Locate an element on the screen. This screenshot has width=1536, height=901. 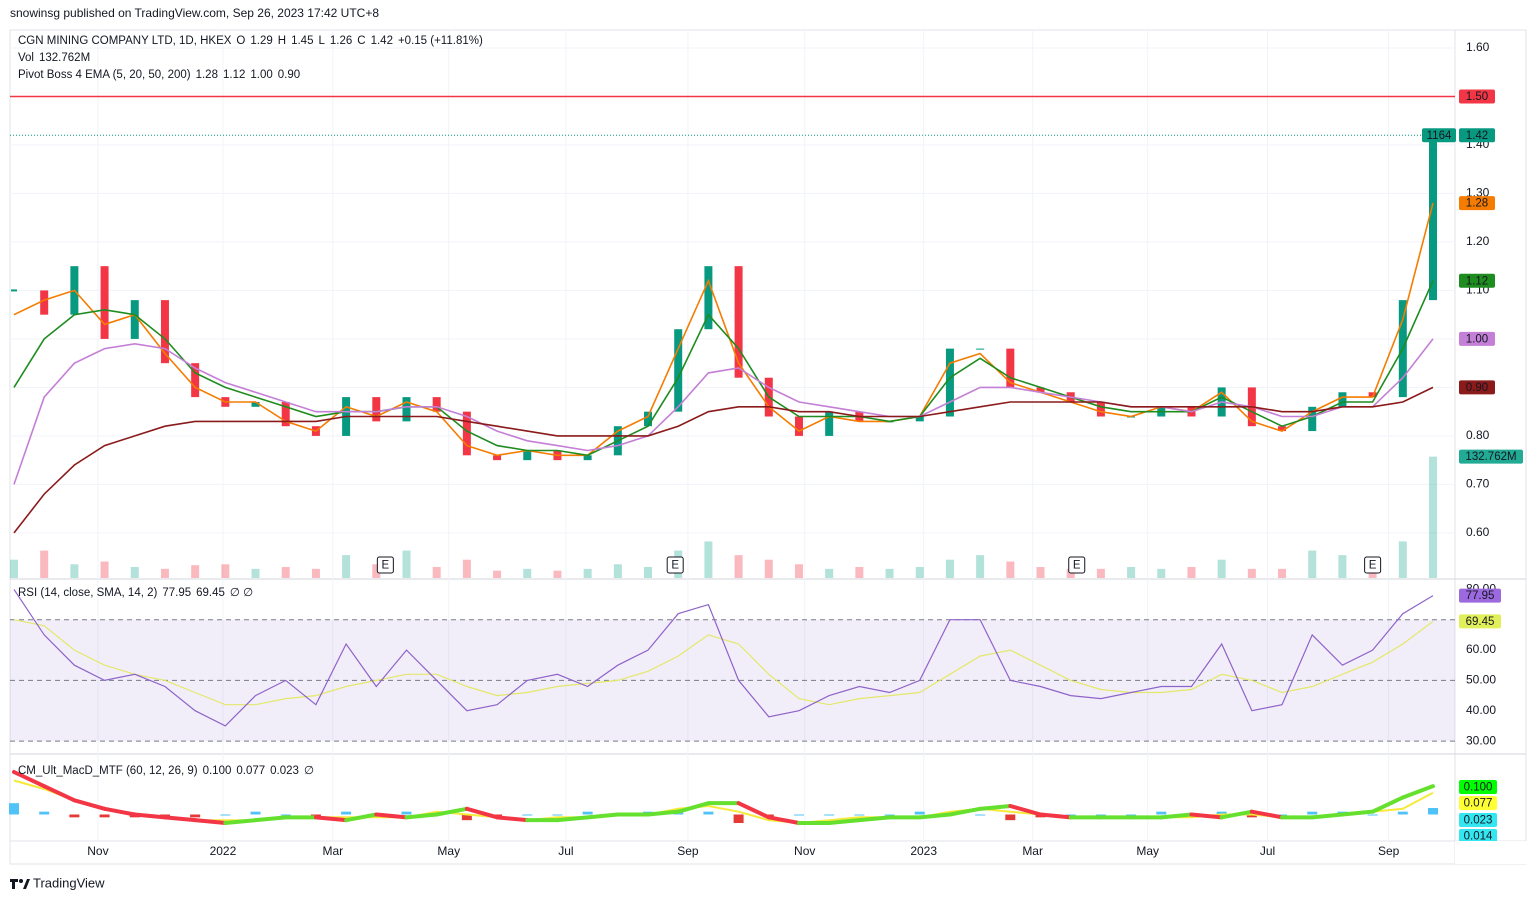
legend-text: O is located at coordinates (240, 41).